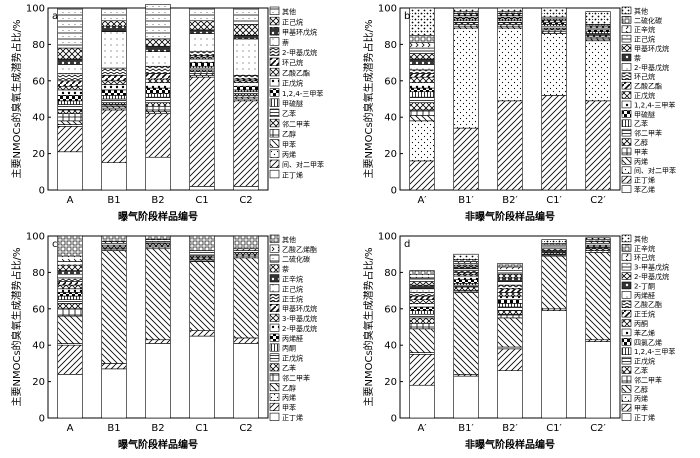 The height and width of the screenshot is (458, 700). Describe the element at coordinates (289, 113) in the screenshot. I see `legend-label: 乙苯` at that location.